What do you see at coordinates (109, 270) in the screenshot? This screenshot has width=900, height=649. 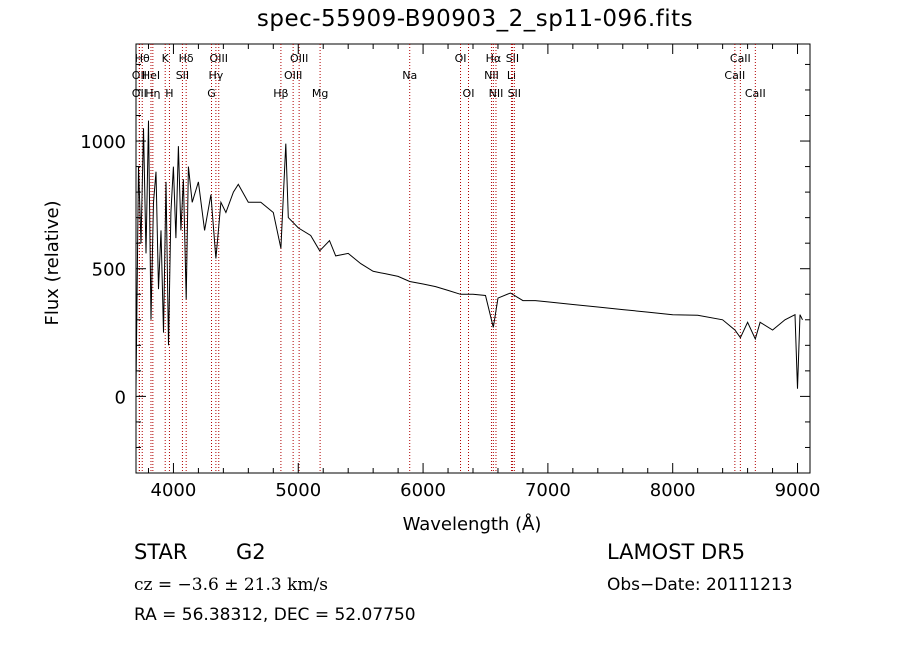 I see `y-tick-label: 500` at bounding box center [109, 270].